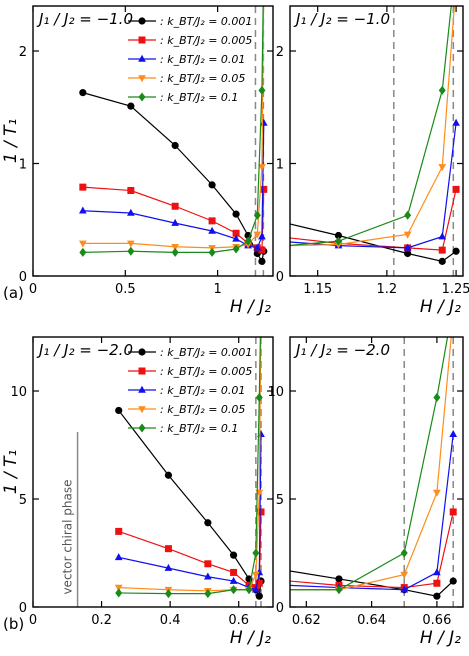 The image size is (469, 656). What do you see at coordinates (341, 19) in the screenshot?
I see `panel-title: J₁ / J₂ = −1.0` at bounding box center [341, 19].